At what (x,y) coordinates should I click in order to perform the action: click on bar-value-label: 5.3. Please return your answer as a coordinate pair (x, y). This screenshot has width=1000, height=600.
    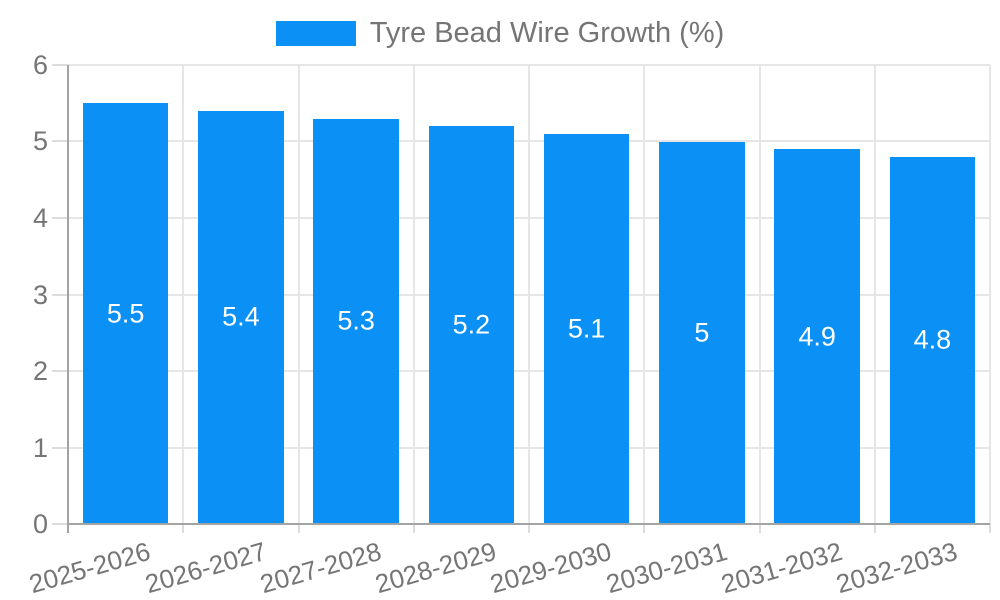
    Looking at the image, I should click on (356, 320).